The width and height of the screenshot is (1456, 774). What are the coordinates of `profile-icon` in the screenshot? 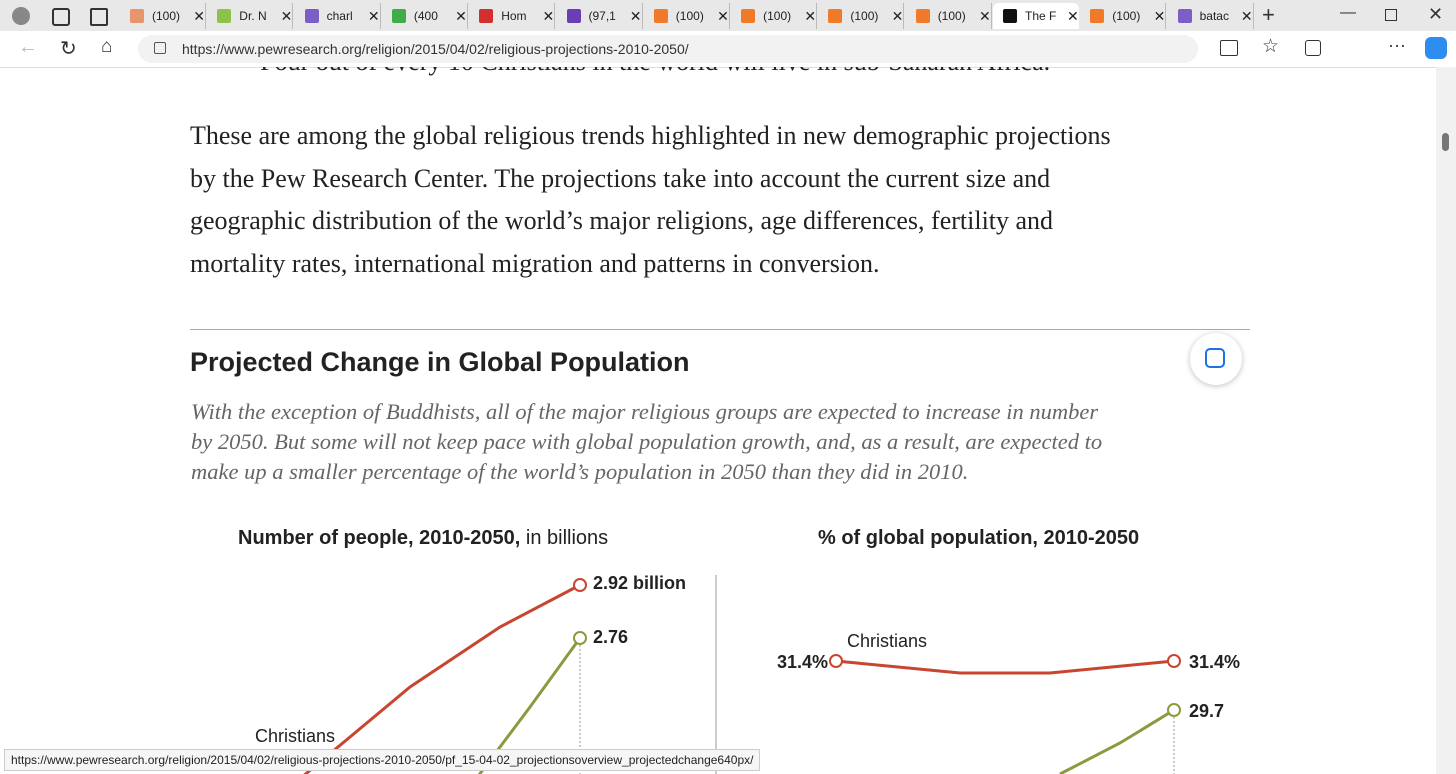 It's located at (21, 16).